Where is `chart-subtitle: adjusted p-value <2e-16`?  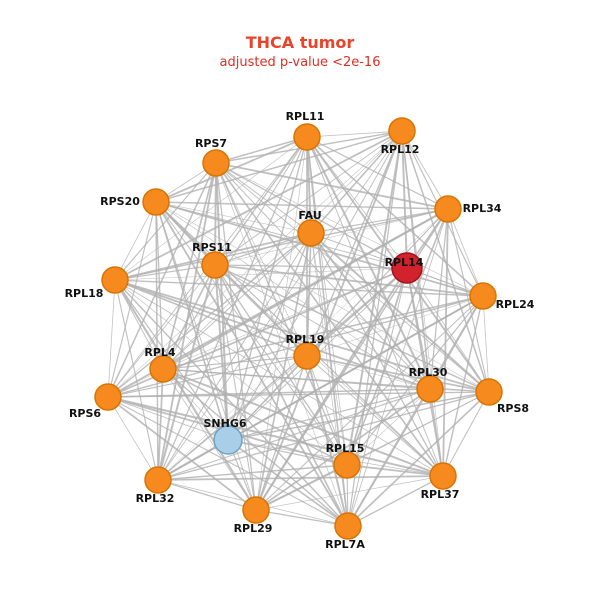 chart-subtitle: adjusted p-value <2e-16 is located at coordinates (300, 62).